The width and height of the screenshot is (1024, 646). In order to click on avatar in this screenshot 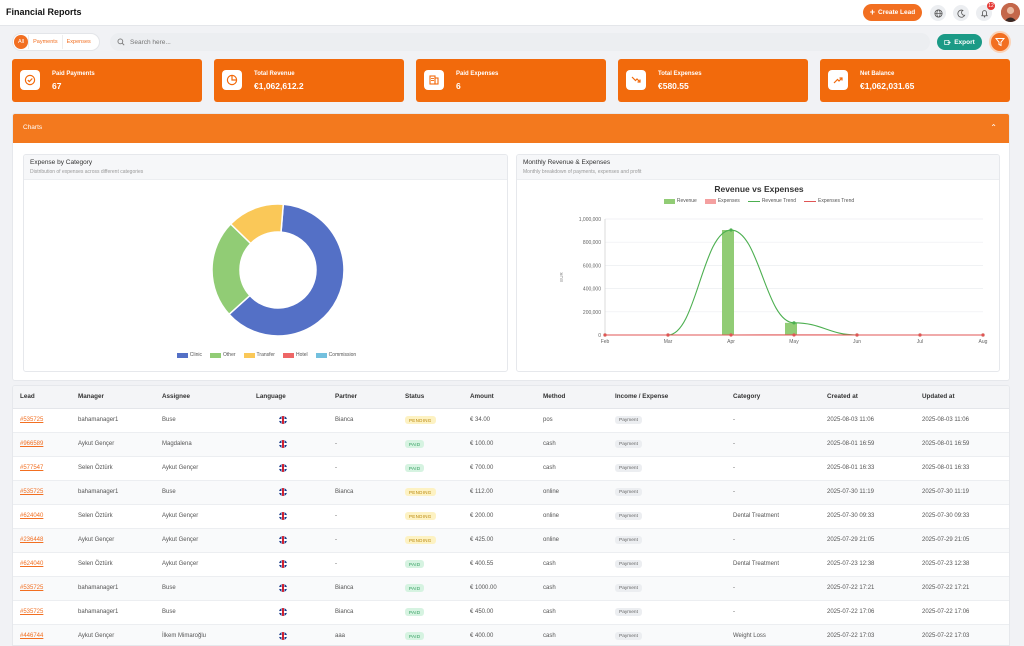, I will do `click(1010, 12)`.